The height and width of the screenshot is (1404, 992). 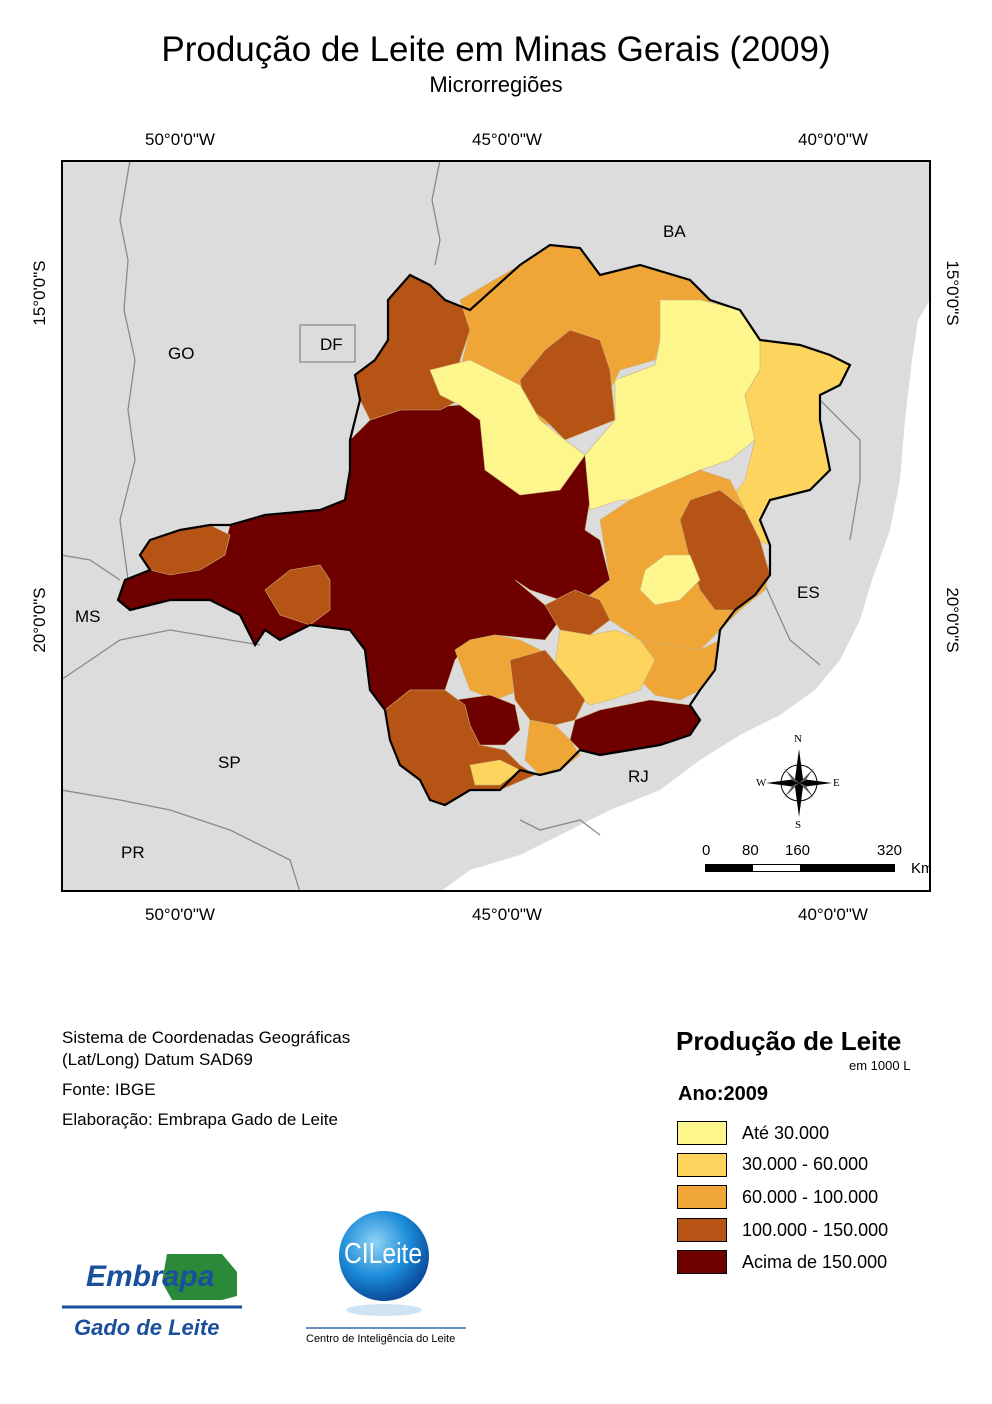 I want to click on legend-unit: em 1000 L, so click(x=880, y=1065).